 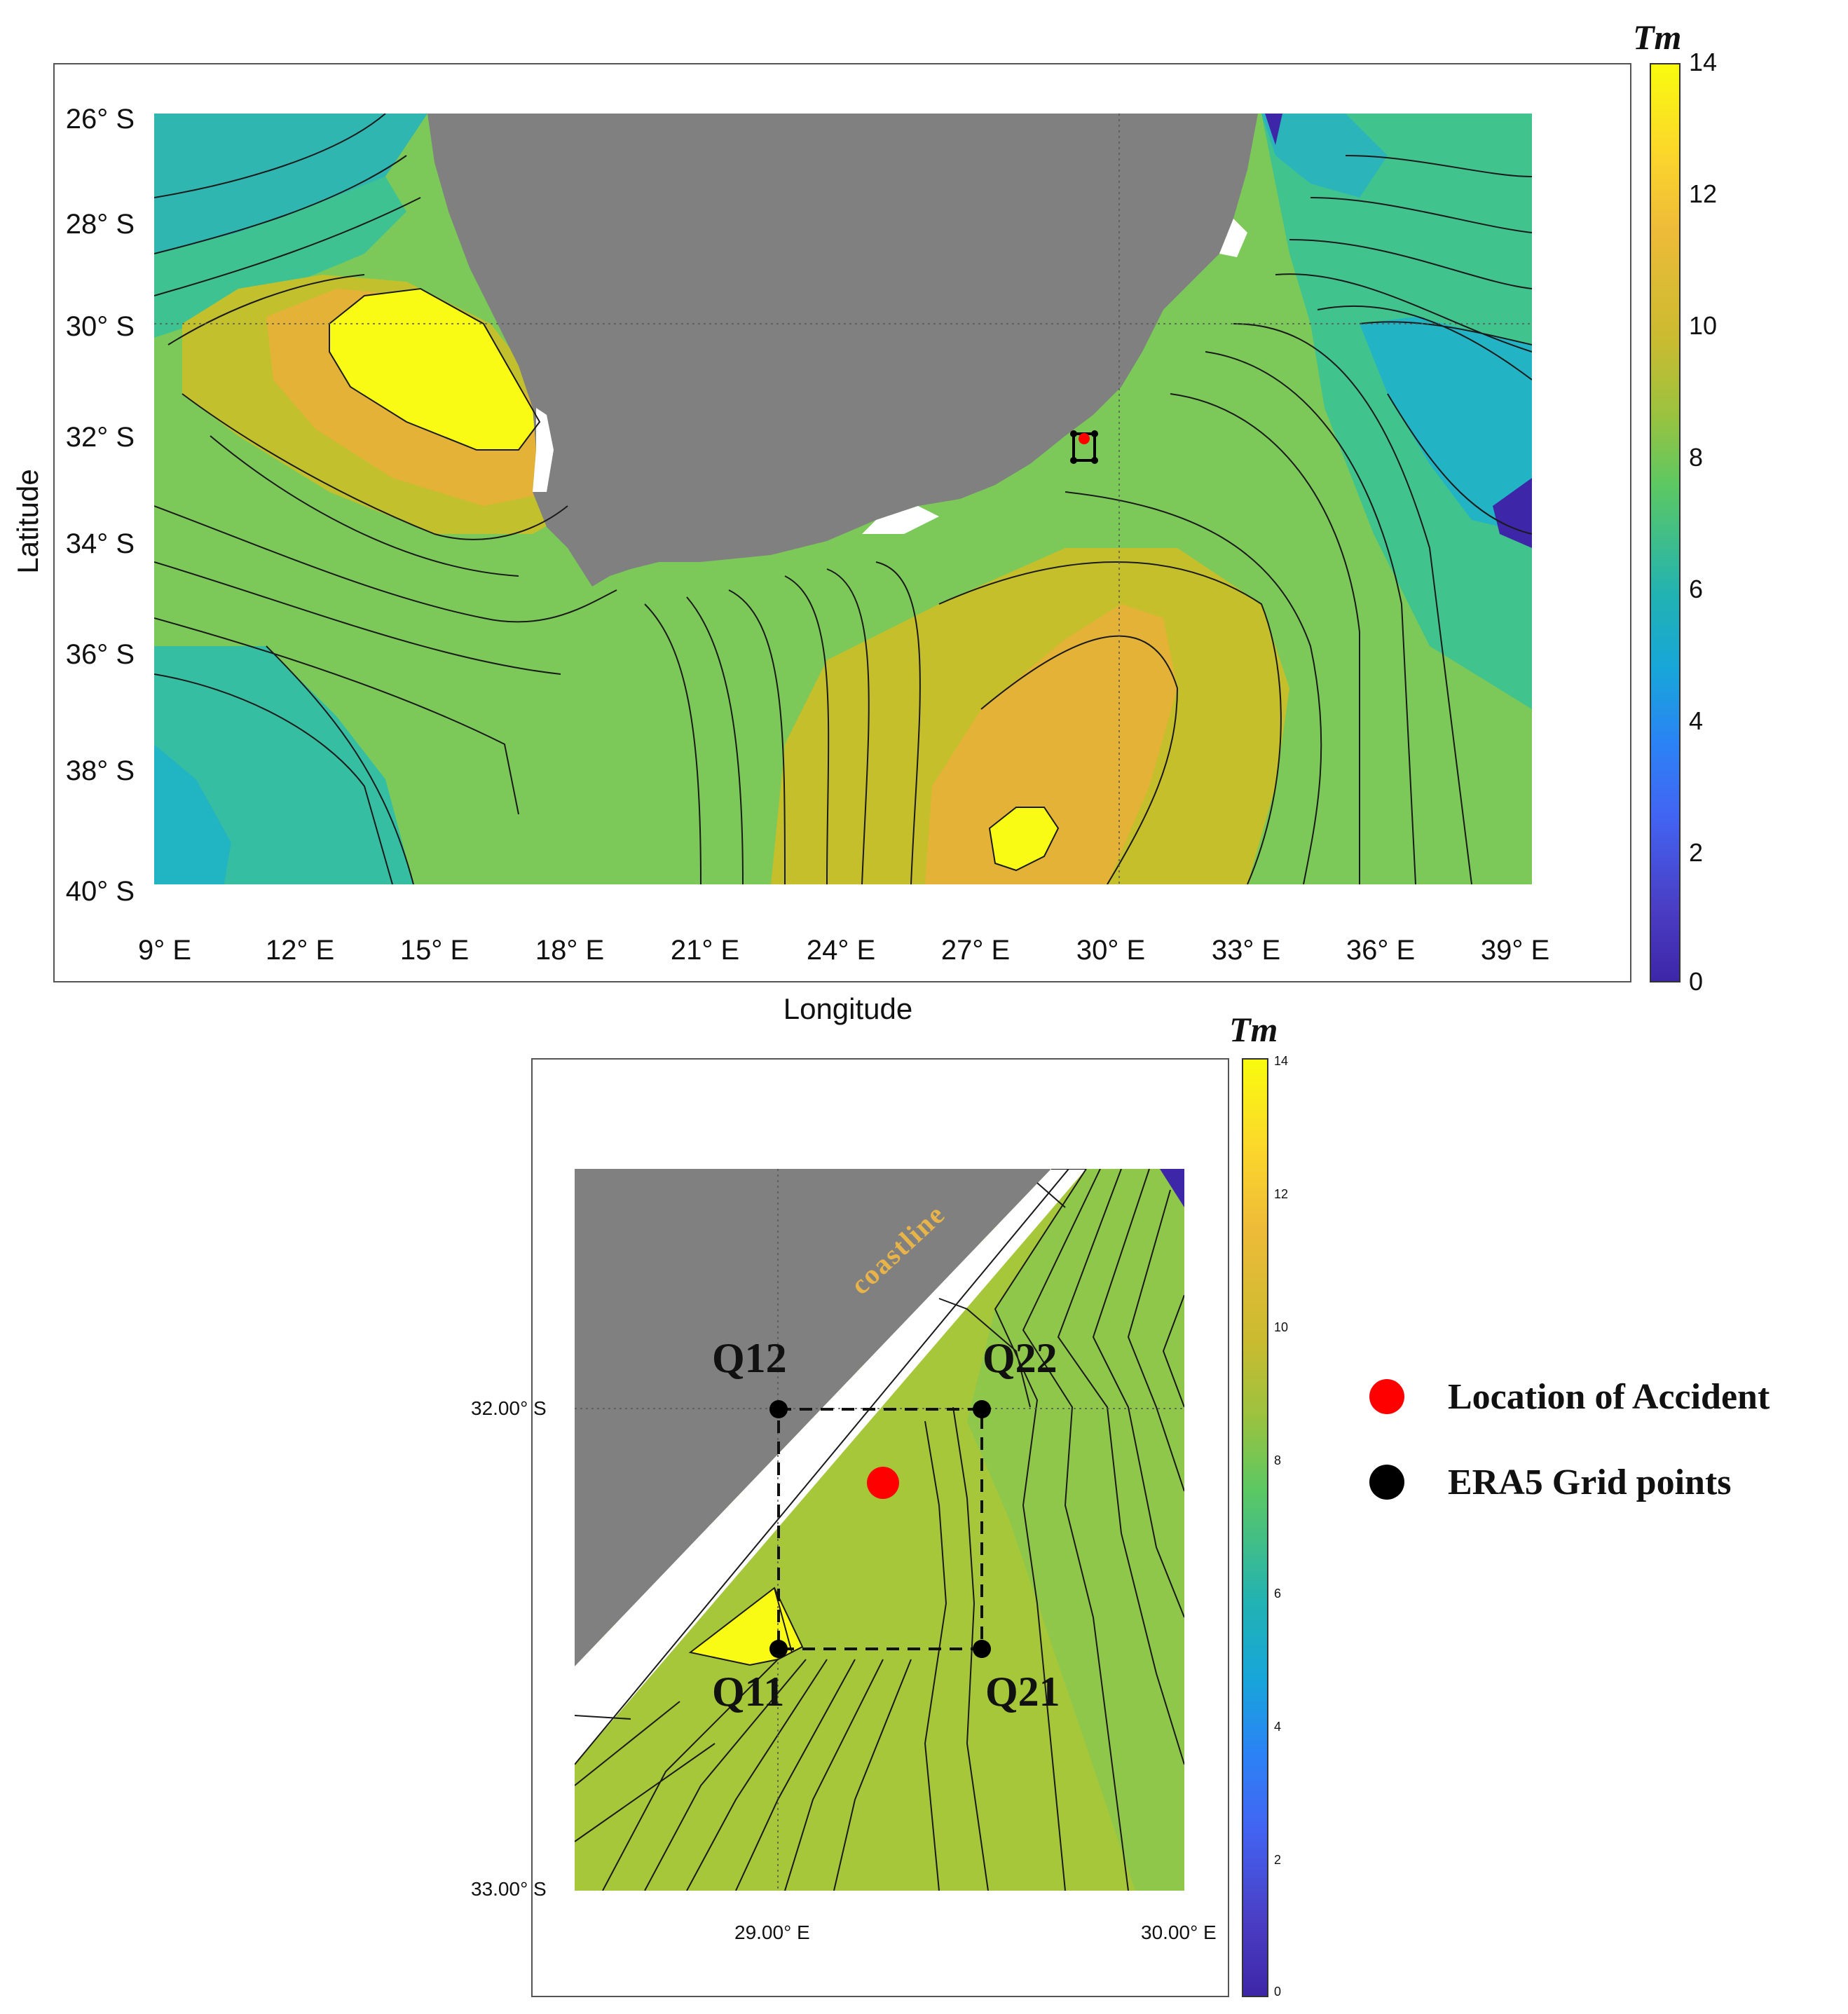 What do you see at coordinates (1590, 1482) in the screenshot?
I see `legend-grid-label: ERA5 Grid points` at bounding box center [1590, 1482].